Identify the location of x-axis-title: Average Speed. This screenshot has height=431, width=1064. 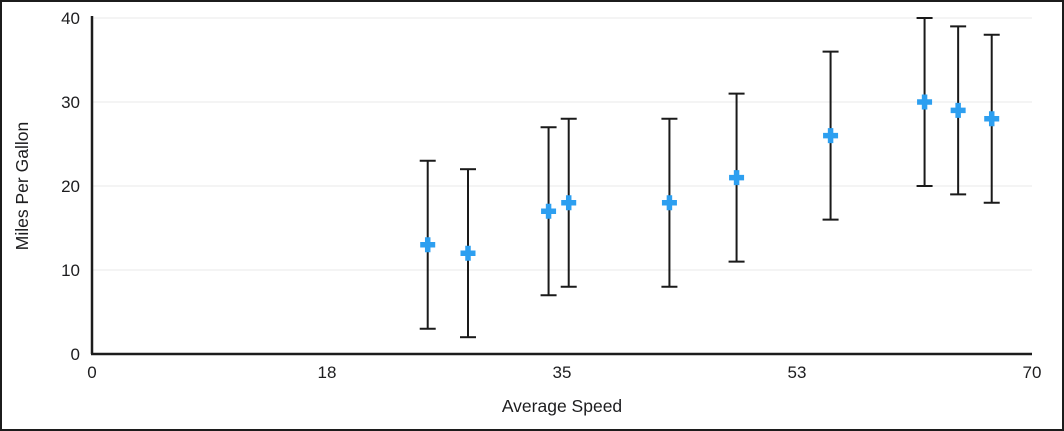
(562, 406).